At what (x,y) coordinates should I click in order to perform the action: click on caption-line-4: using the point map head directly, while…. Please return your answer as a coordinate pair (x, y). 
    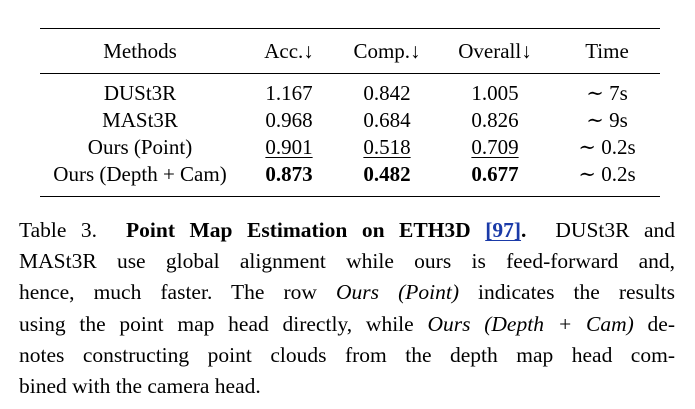
    Looking at the image, I should click on (347, 324).